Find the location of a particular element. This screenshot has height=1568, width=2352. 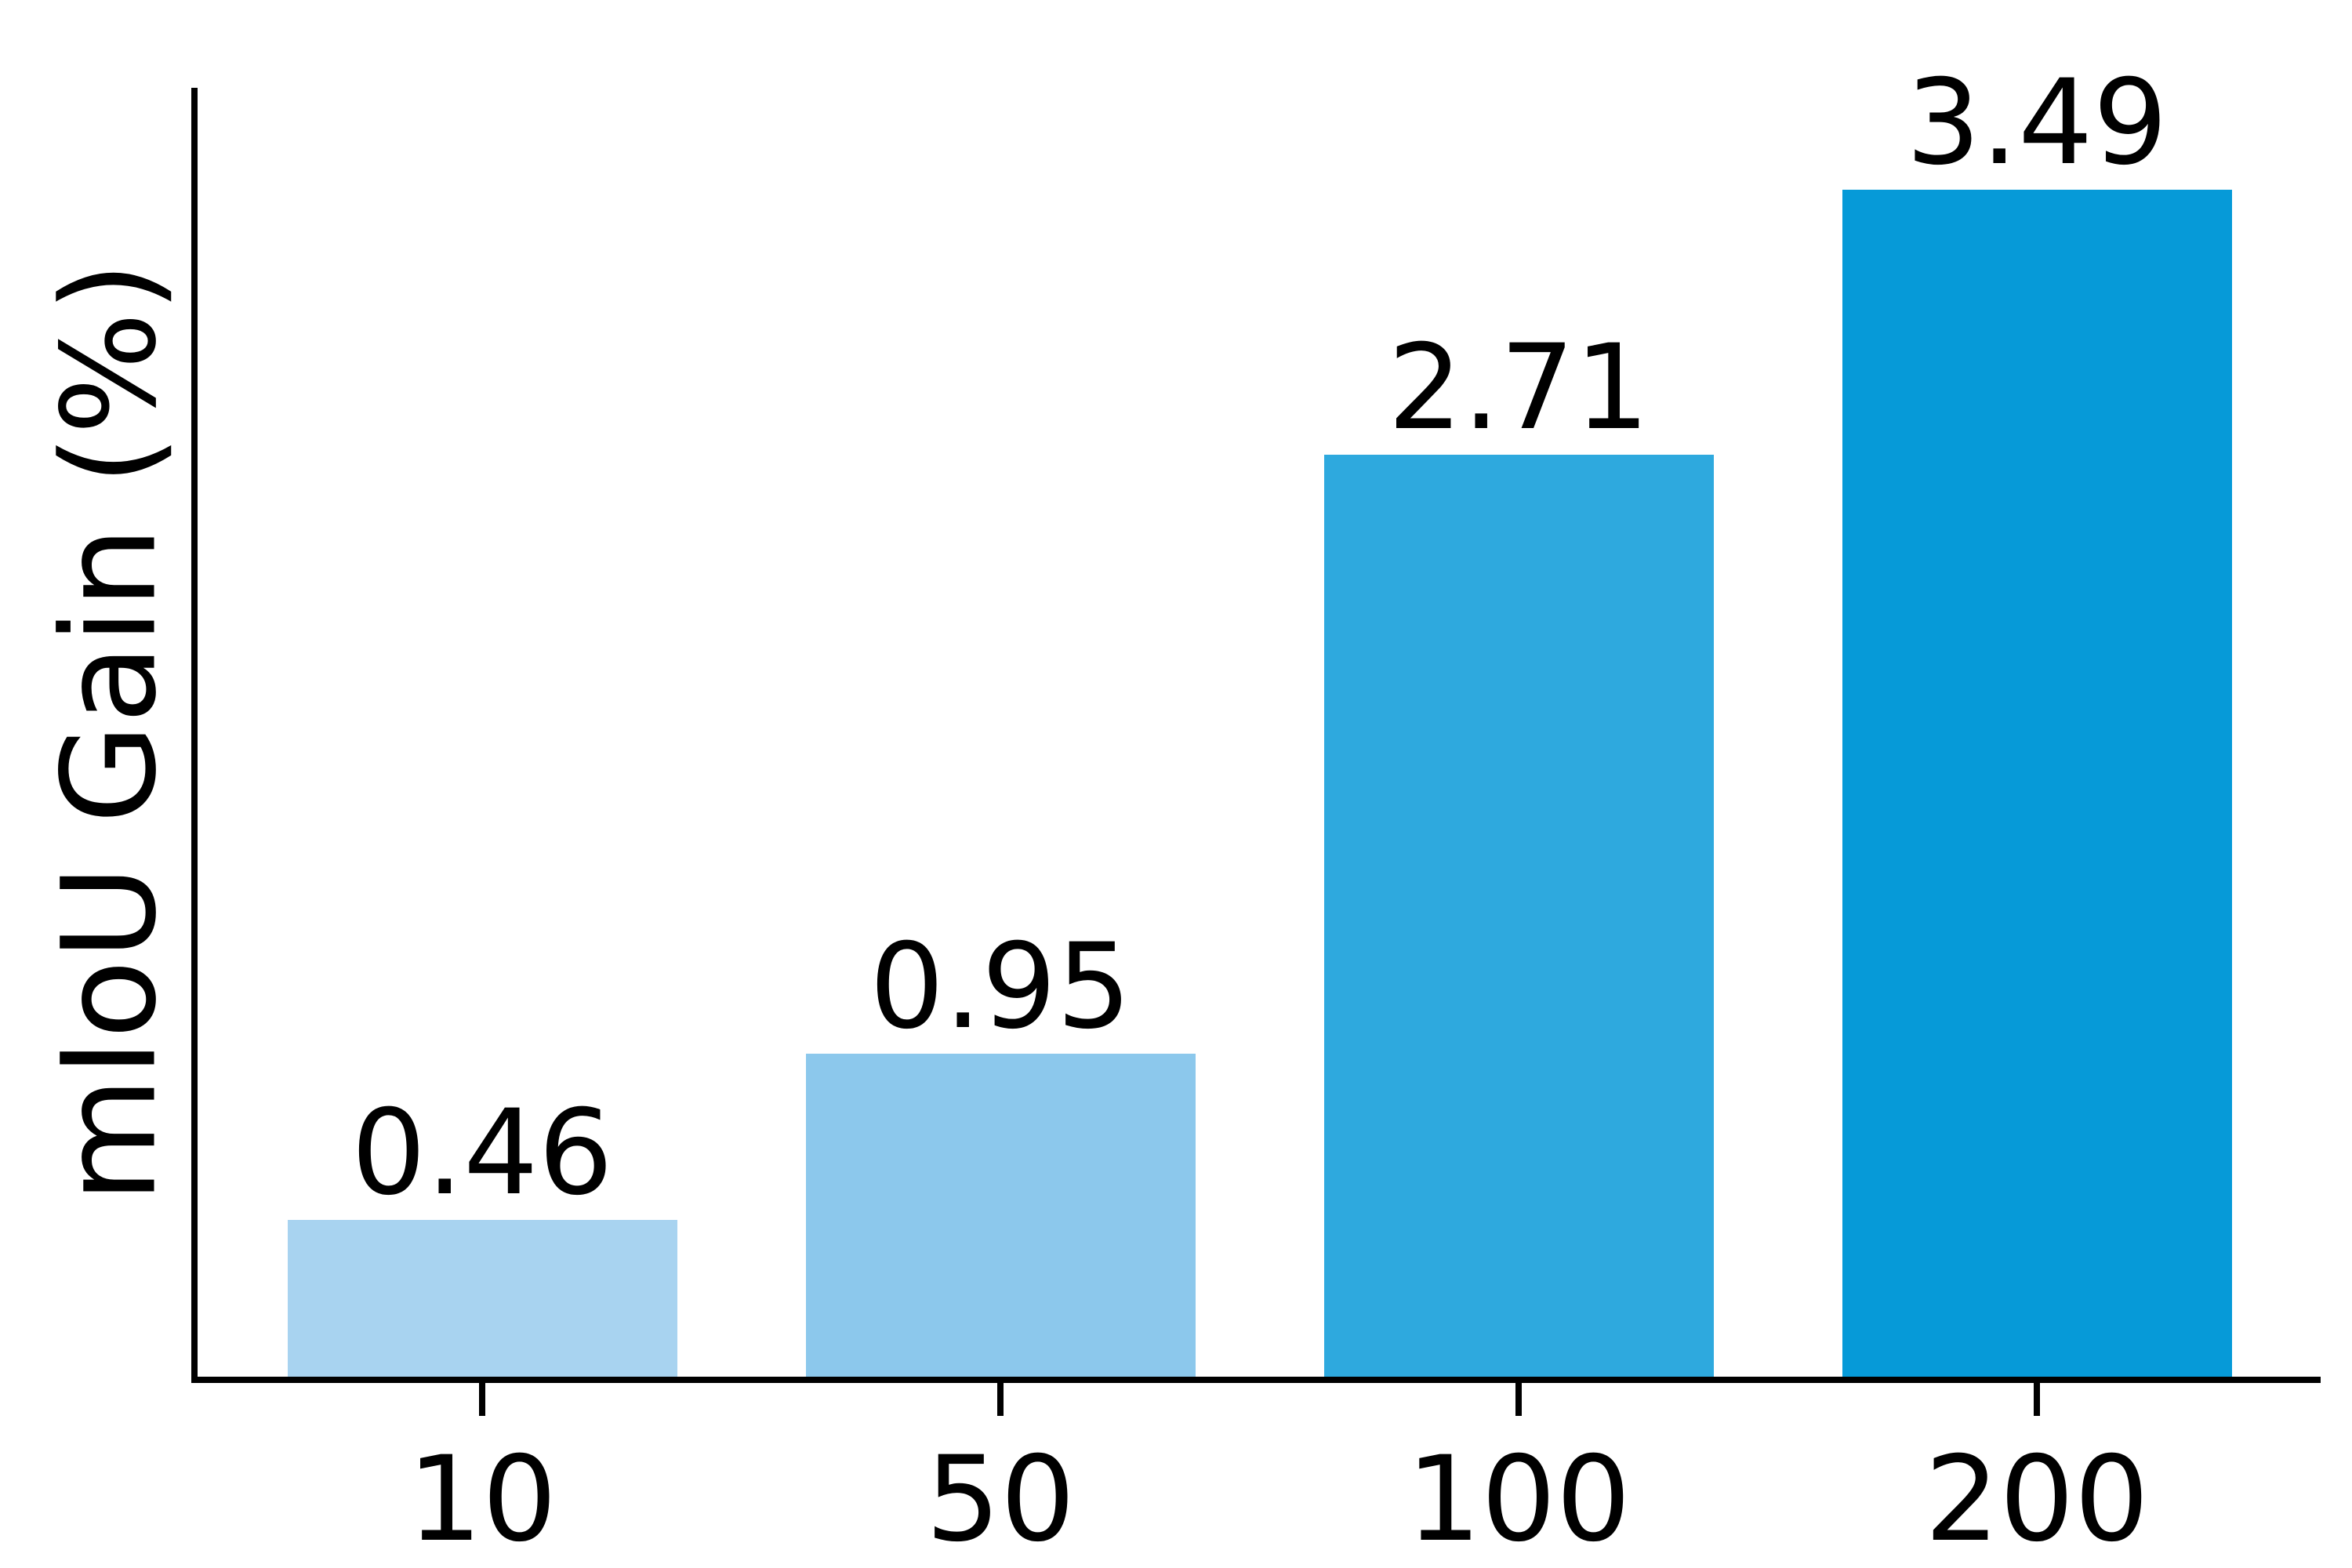

x-tick-label: 50 is located at coordinates (1000, 1500).